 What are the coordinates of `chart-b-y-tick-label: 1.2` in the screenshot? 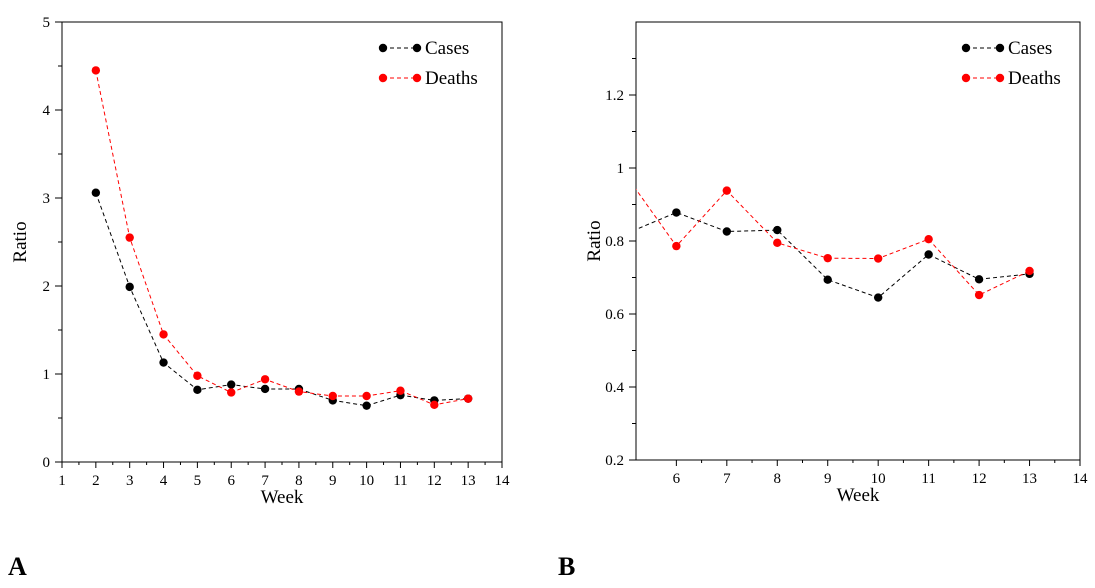 It's located at (614, 96).